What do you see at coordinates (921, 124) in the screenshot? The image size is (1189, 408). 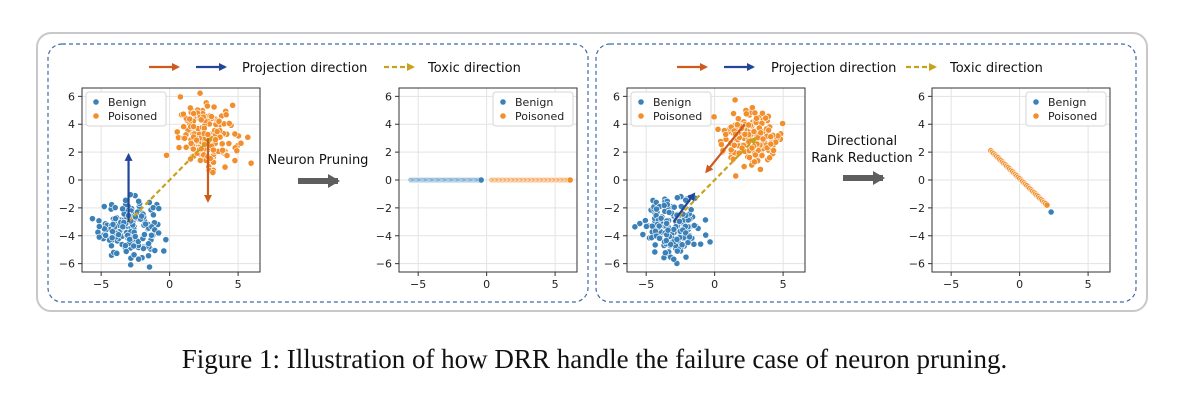 I see `y-tick-label: 4` at bounding box center [921, 124].